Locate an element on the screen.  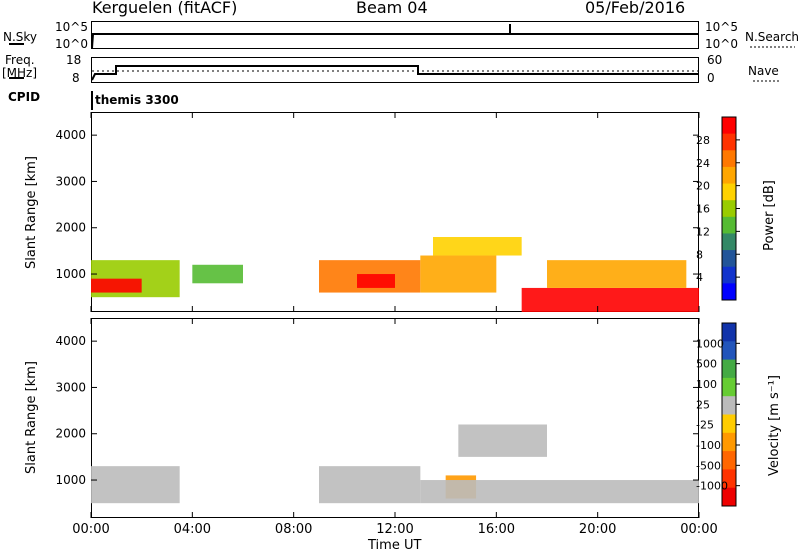
date-title: 05/Feb/2016 is located at coordinates (635, 8).